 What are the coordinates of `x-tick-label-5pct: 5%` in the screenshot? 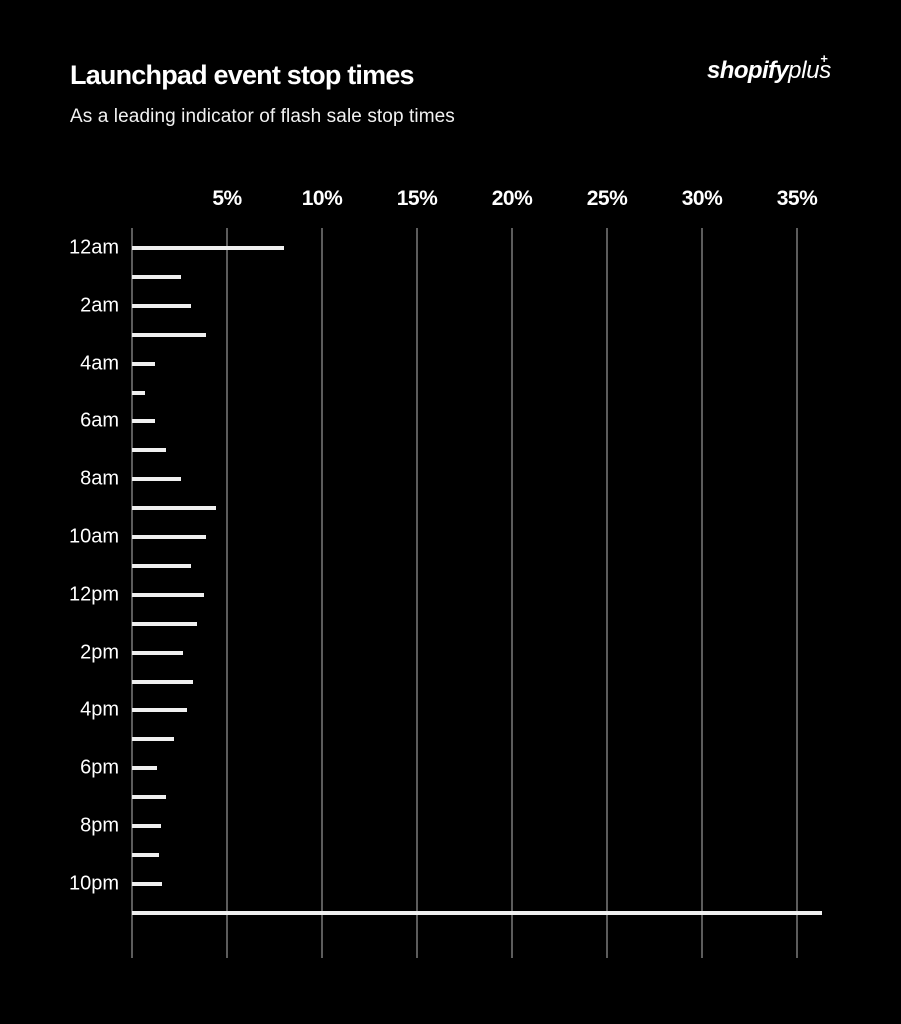 It's located at (227, 198).